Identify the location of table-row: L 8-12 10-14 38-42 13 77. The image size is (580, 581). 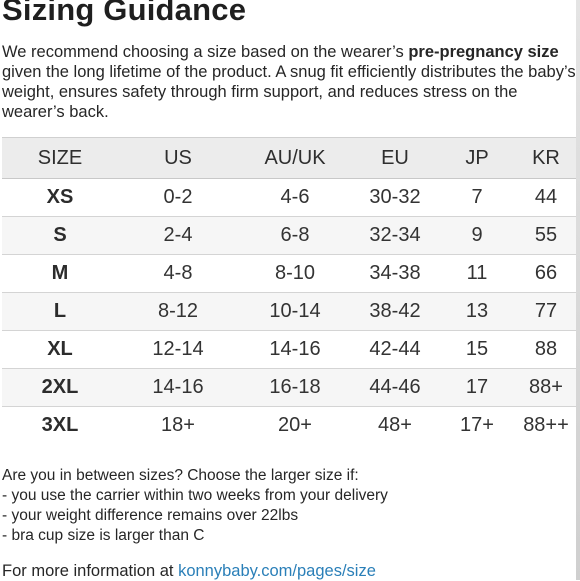
(291, 312).